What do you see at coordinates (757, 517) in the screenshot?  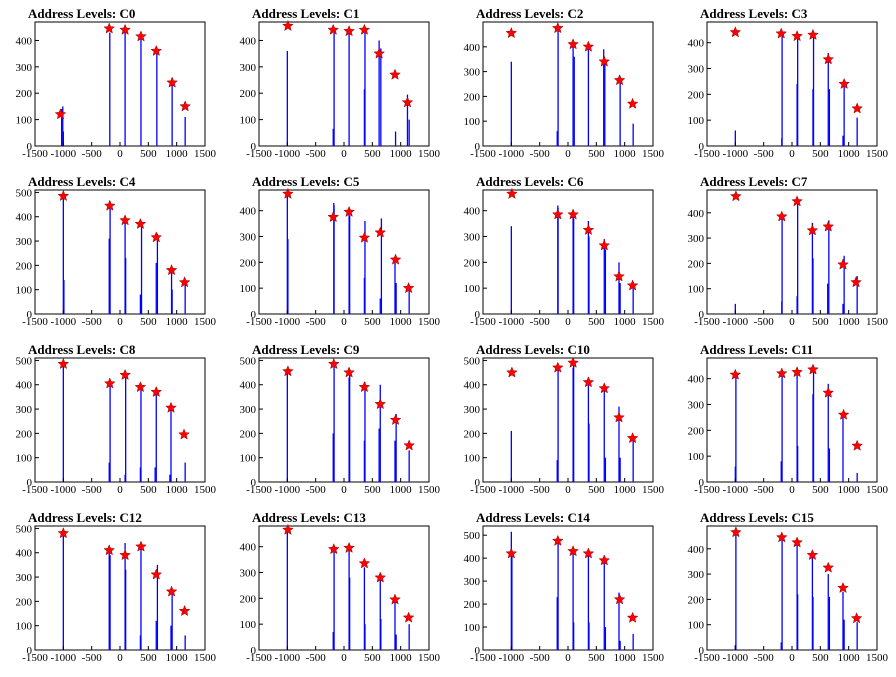 I see `panel-title: Address Levels: C15` at bounding box center [757, 517].